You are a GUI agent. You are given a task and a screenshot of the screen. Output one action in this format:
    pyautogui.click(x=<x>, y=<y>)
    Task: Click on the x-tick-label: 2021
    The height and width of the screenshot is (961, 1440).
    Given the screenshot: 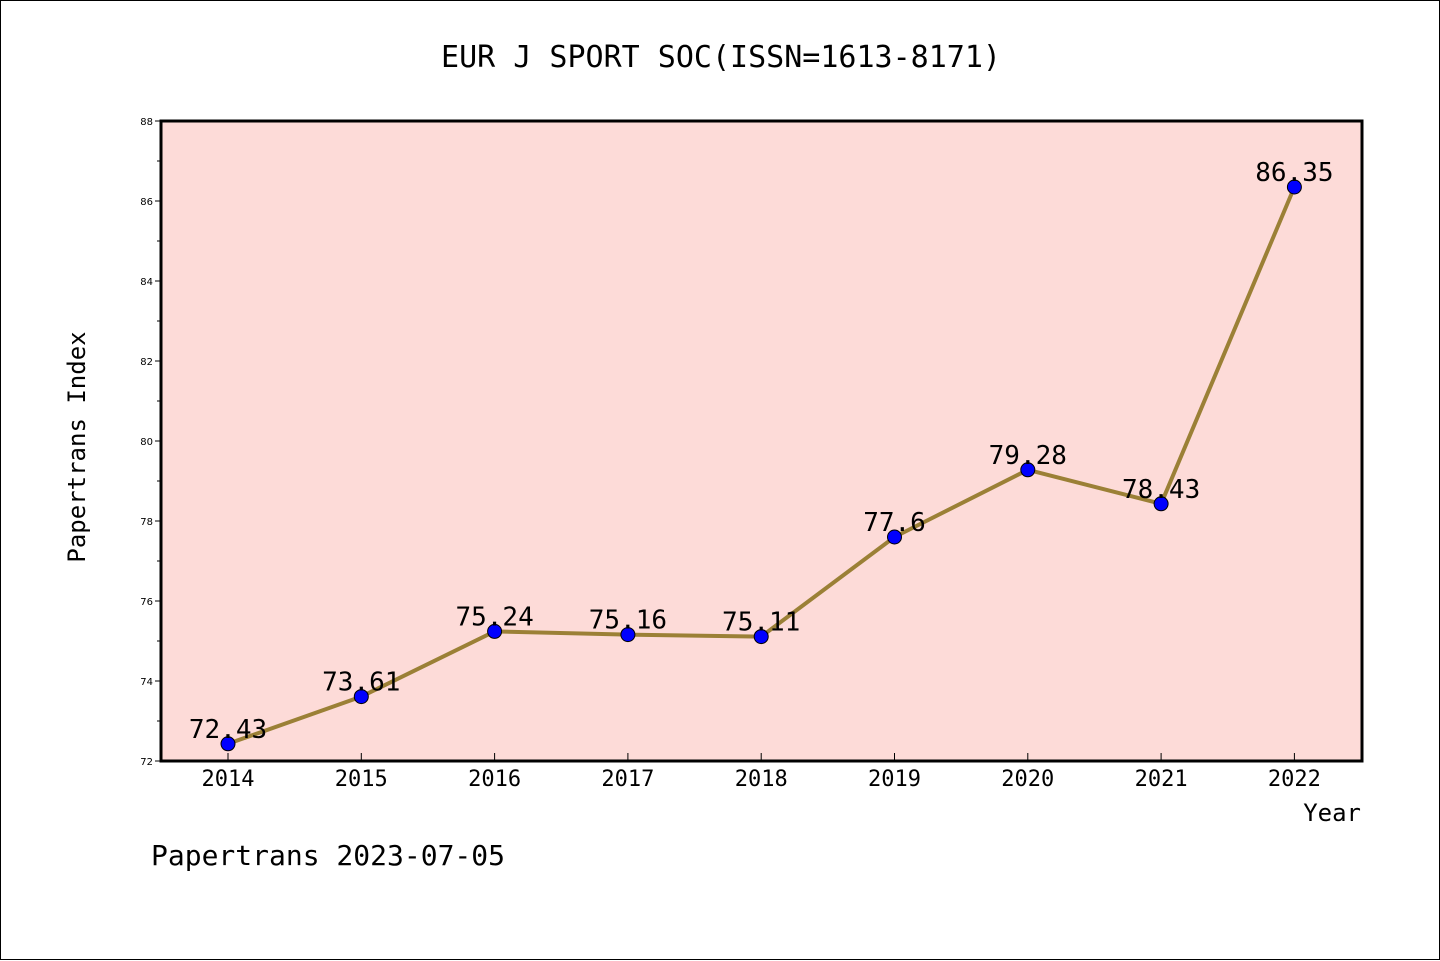 What is the action you would take?
    pyautogui.click(x=1161, y=779)
    